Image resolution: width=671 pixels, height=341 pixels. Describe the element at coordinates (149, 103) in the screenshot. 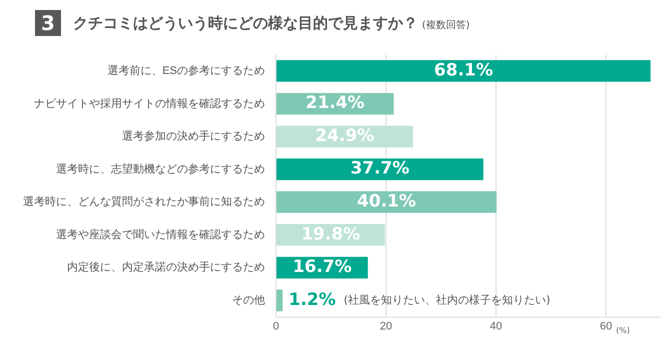

I see `y-tick-label: ナビサイトや採用サイトの情報を確認するため` at that location.